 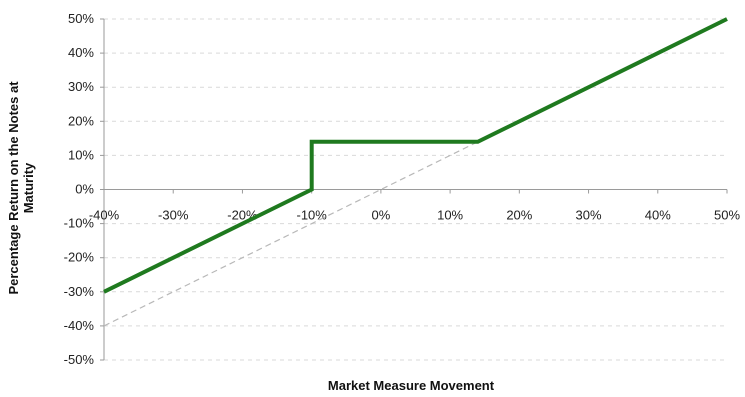 What do you see at coordinates (81, 154) in the screenshot?
I see `y-tick-label: 10%` at bounding box center [81, 154].